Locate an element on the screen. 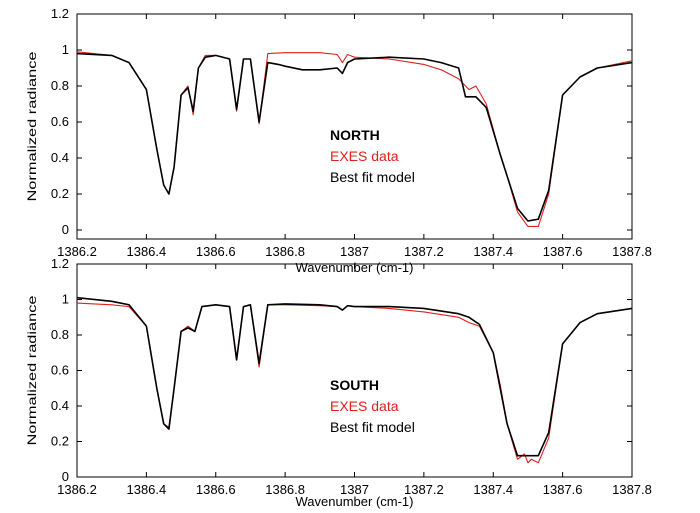 The height and width of the screenshot is (513, 700). region-label: NORTH is located at coordinates (355, 135).